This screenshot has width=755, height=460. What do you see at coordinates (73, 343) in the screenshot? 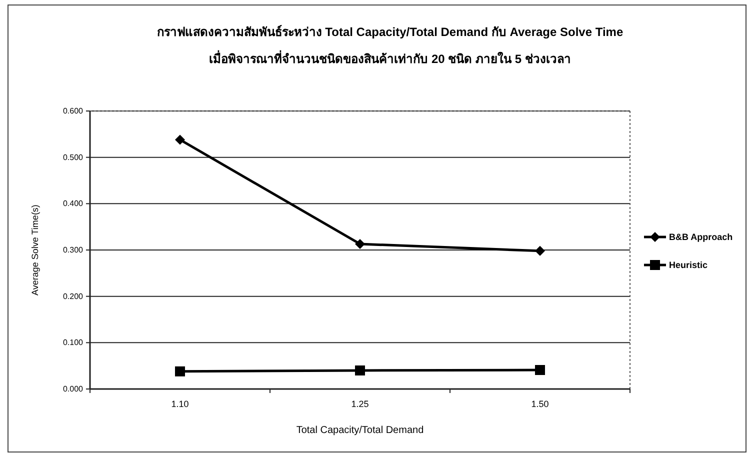
I see `y-tick-label: 0.100` at bounding box center [73, 343].